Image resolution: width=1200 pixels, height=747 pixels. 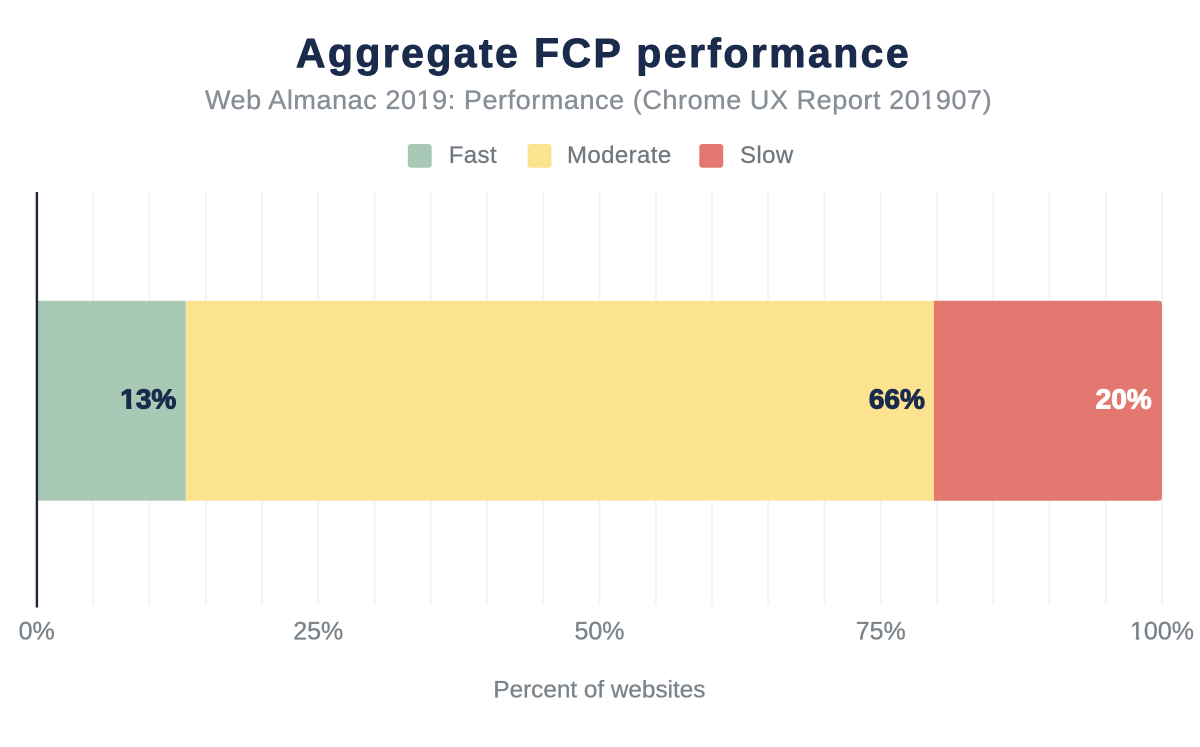 What do you see at coordinates (603, 53) in the screenshot?
I see `svg-text: Aggregate FCP performance` at bounding box center [603, 53].